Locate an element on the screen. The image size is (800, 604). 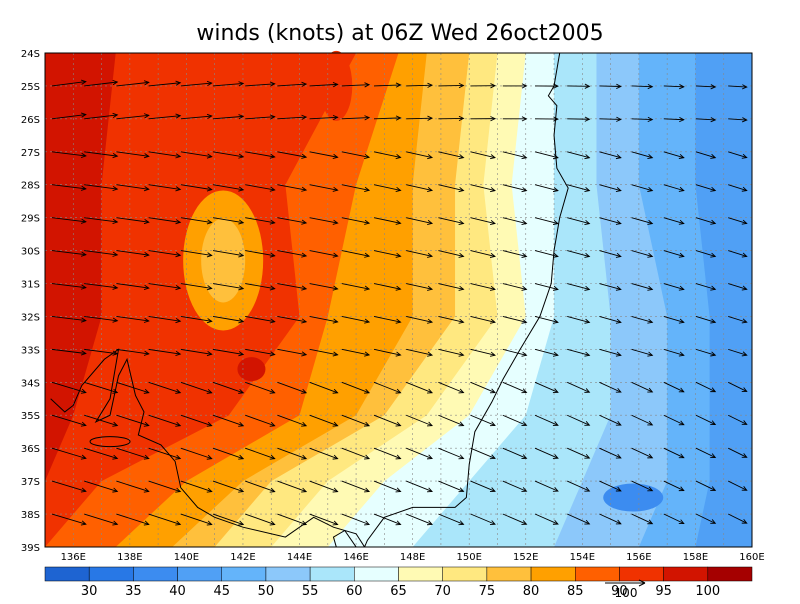
colorbar-label: 35 is located at coordinates (133, 591).